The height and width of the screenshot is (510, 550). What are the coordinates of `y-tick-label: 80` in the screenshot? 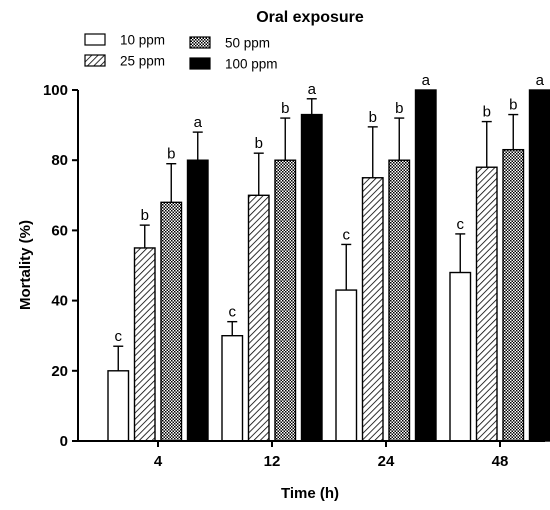 It's located at (59, 160).